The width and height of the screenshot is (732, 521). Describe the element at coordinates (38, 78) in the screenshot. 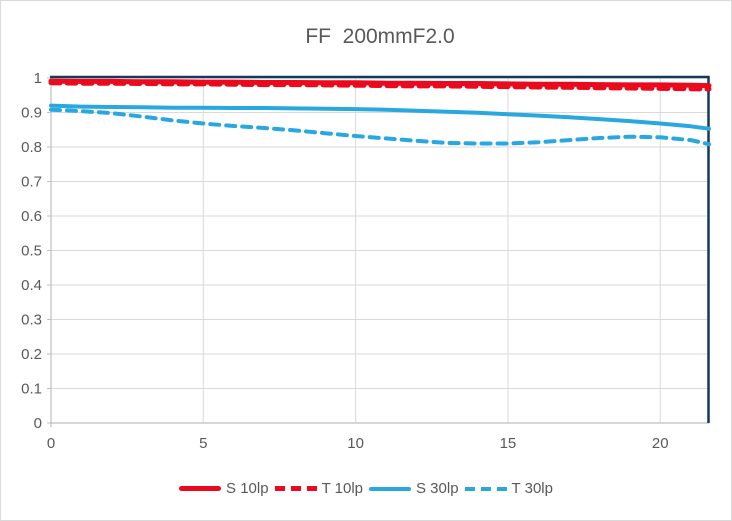

I see `y-tick-label: 1` at that location.